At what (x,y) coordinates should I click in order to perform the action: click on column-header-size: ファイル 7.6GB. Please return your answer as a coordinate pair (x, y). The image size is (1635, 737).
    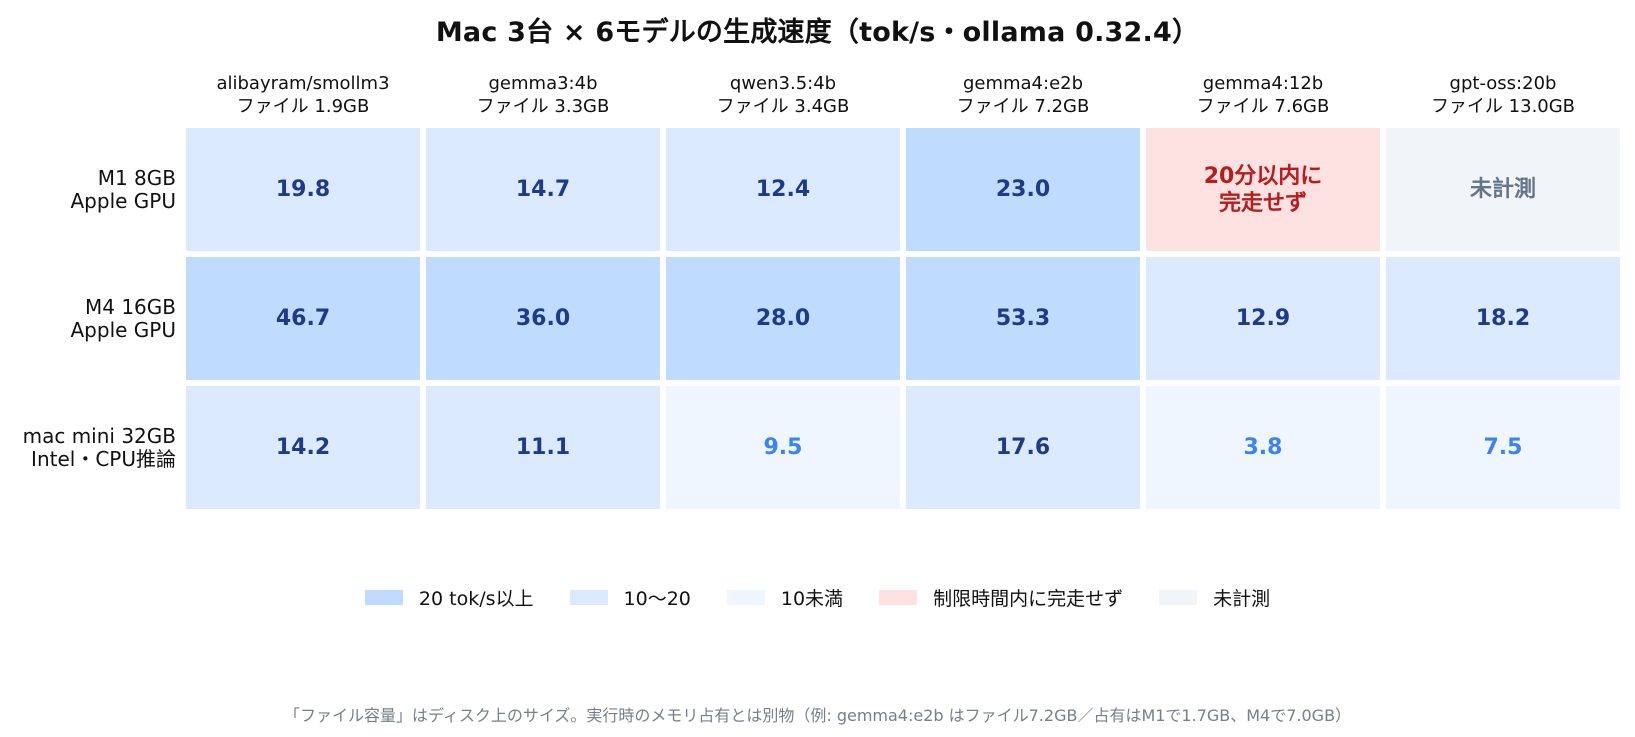
    Looking at the image, I should click on (1263, 106).